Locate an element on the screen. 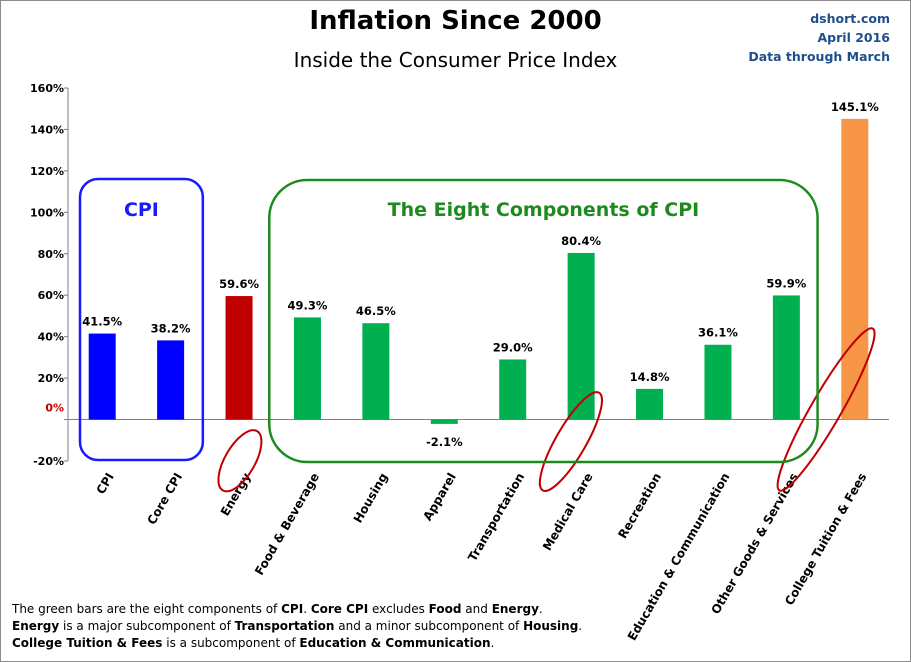 This screenshot has width=911, height=662. bar-energy is located at coordinates (239, 358).